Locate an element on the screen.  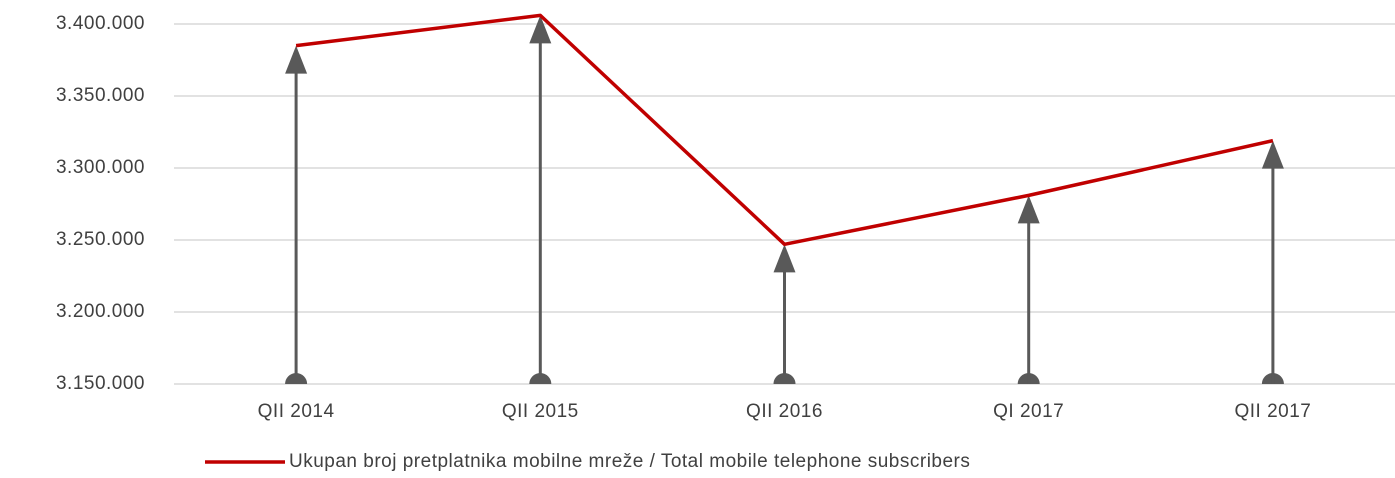
y-tick-label: 3.300.000 is located at coordinates (100, 167).